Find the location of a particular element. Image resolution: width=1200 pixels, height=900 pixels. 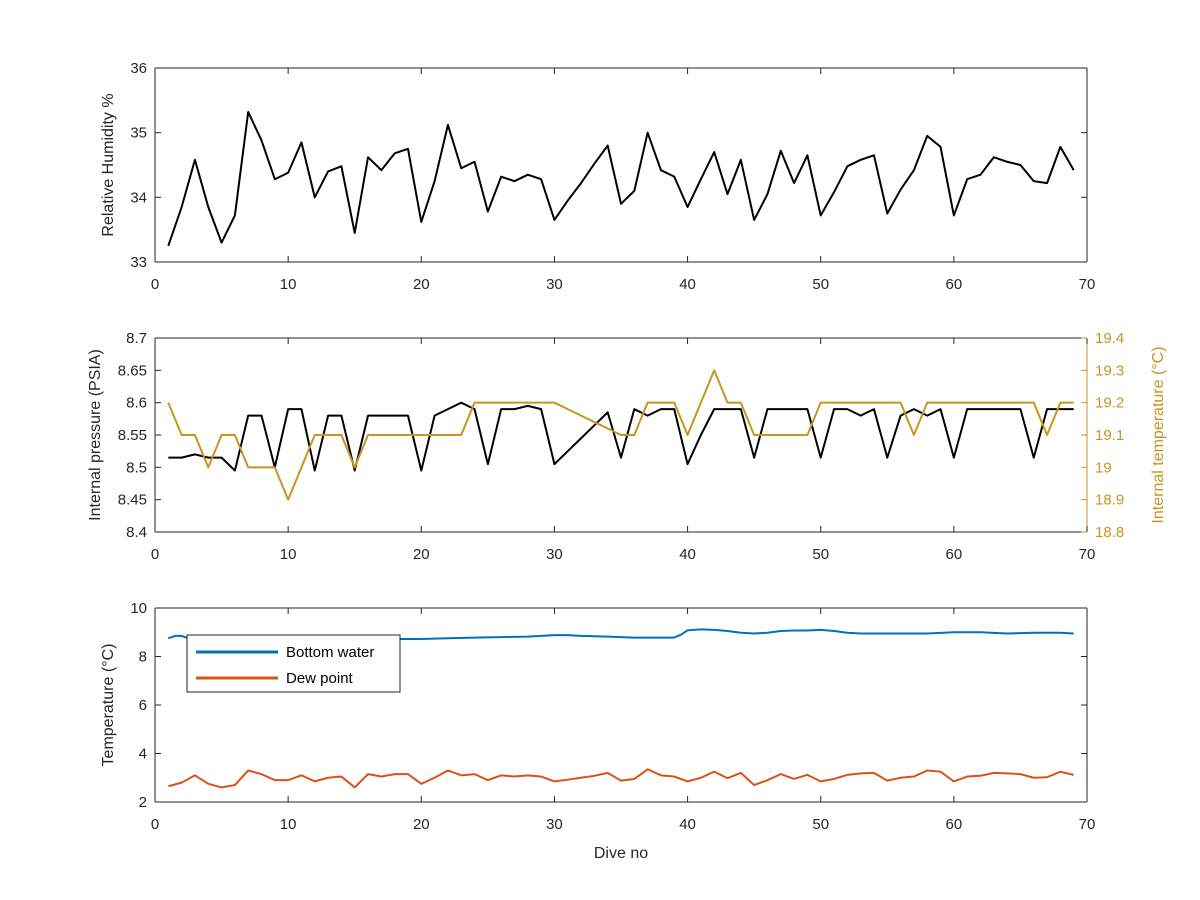

y2-tick-label: 19.3 is located at coordinates (1109, 370).